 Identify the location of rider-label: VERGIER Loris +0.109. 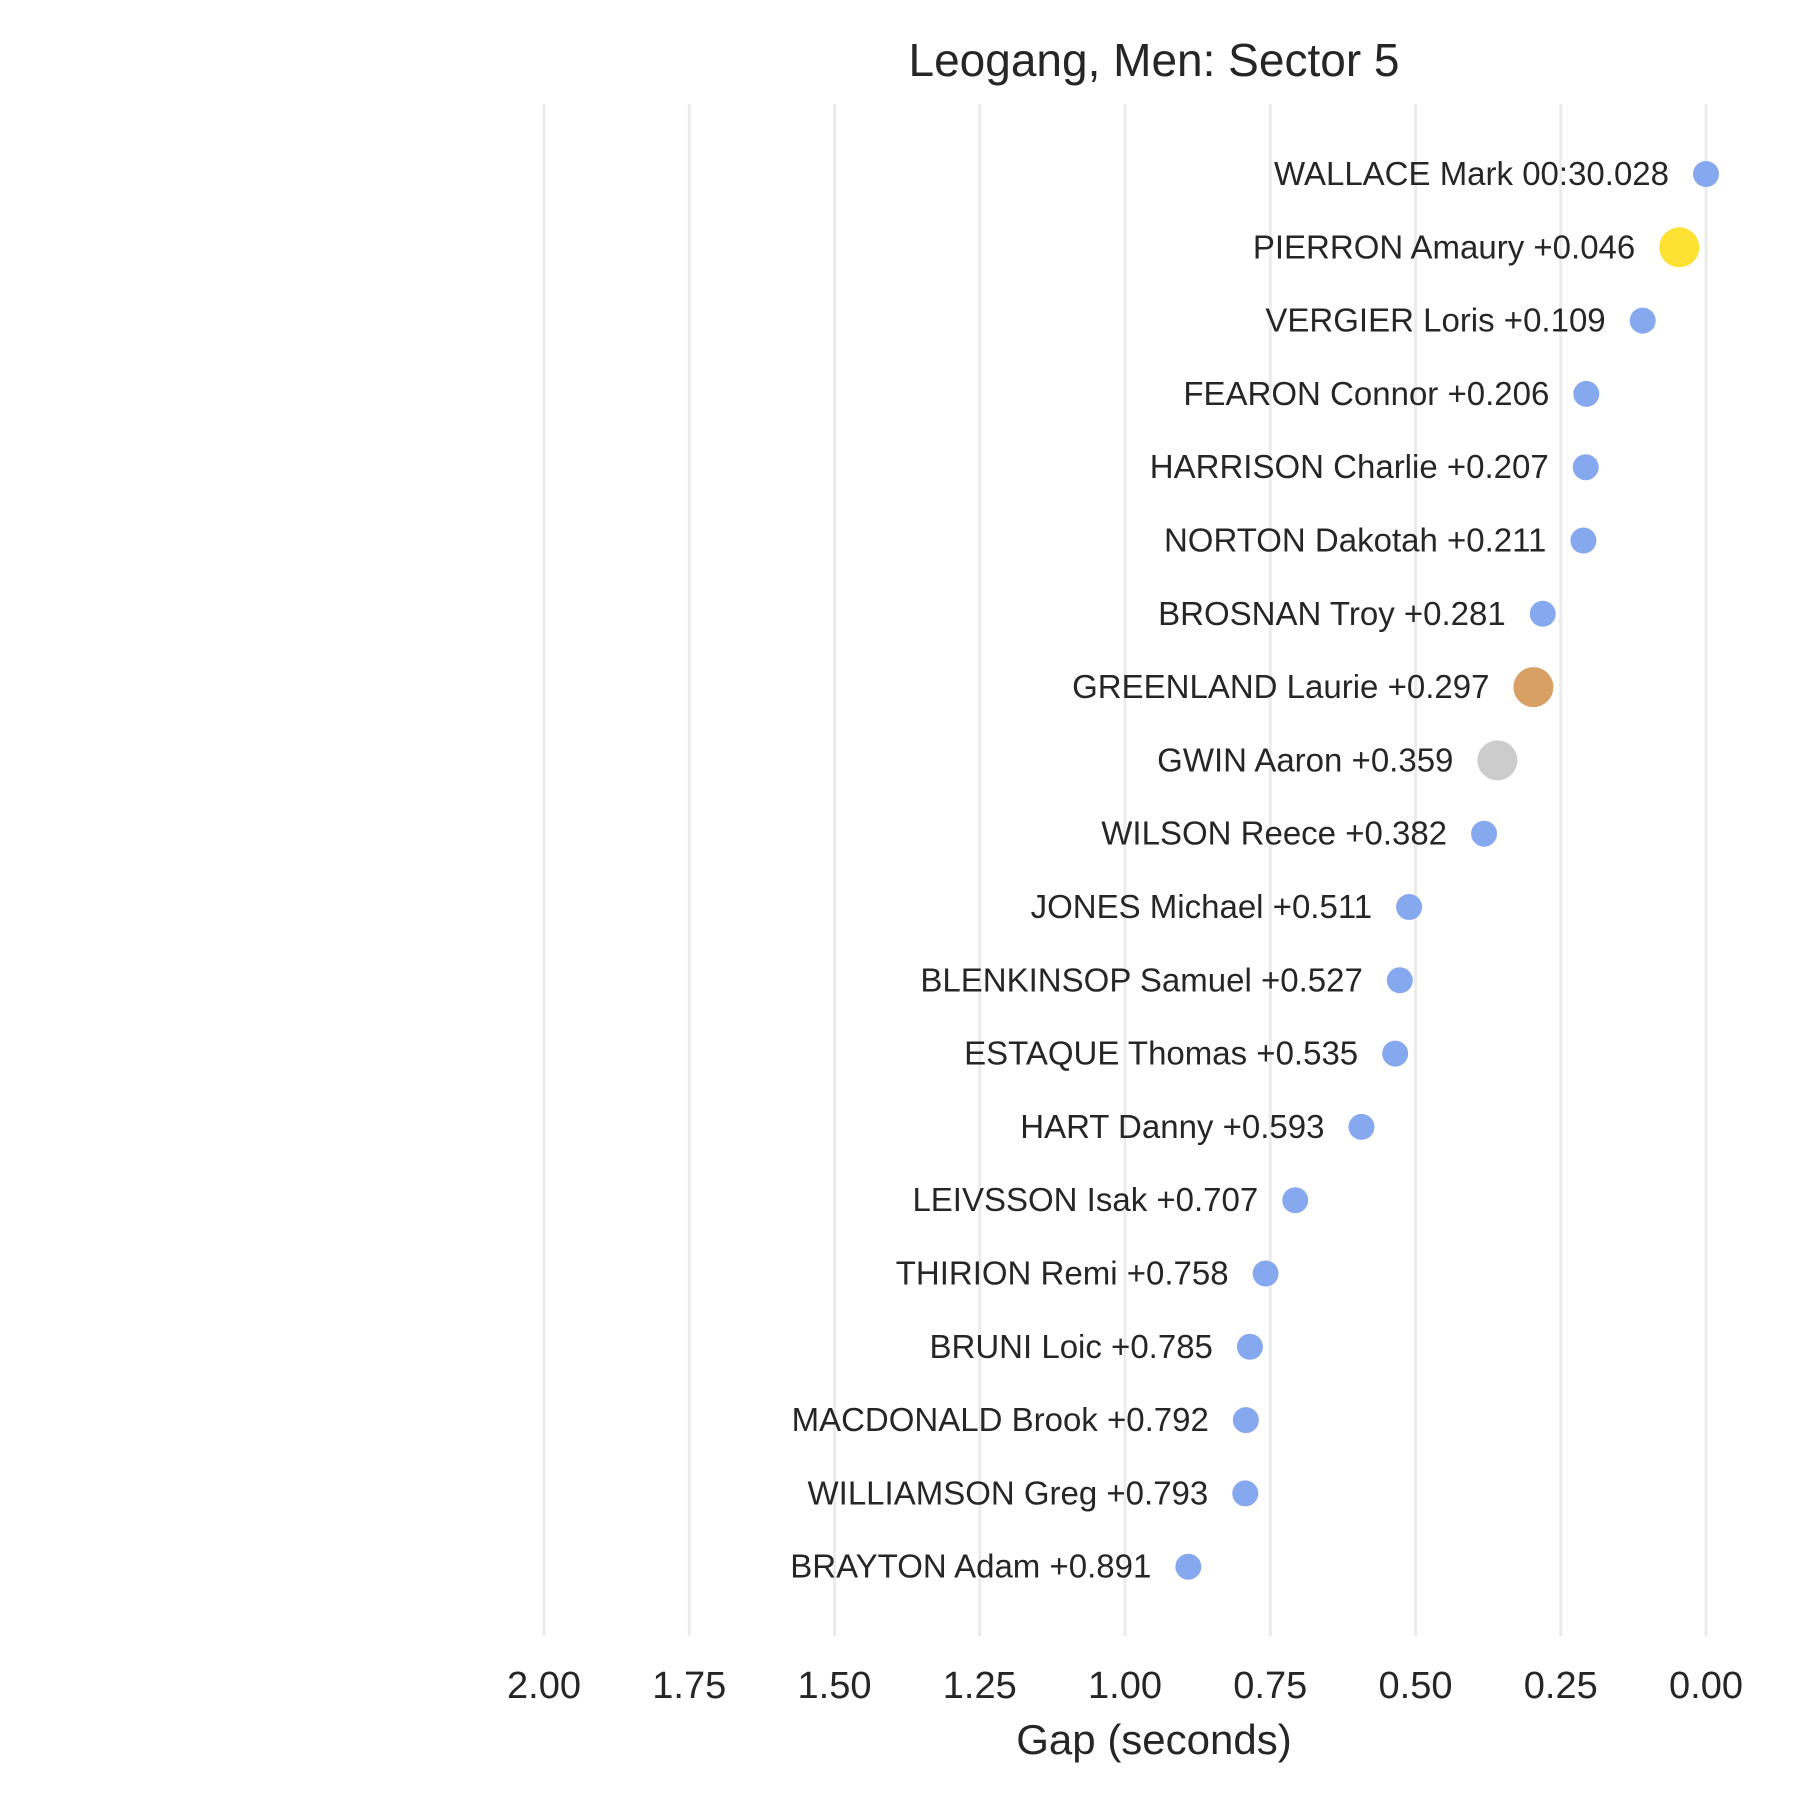
(1435, 320).